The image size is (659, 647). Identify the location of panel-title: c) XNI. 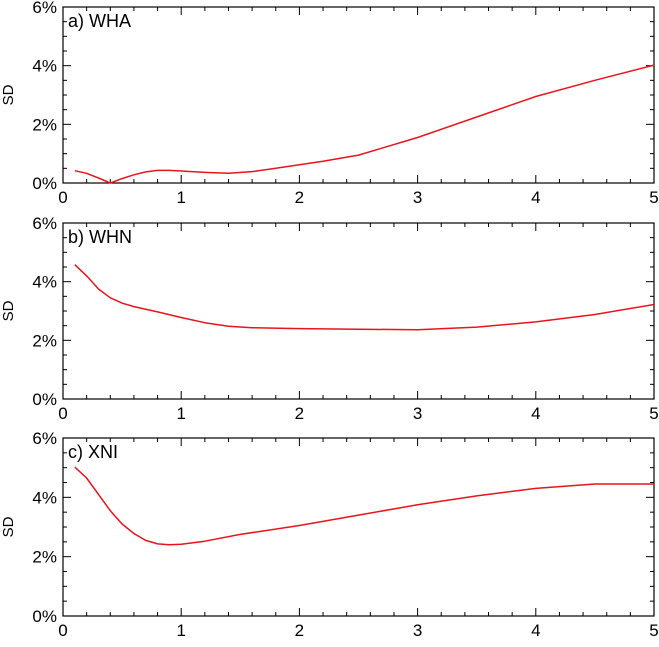
(93, 452).